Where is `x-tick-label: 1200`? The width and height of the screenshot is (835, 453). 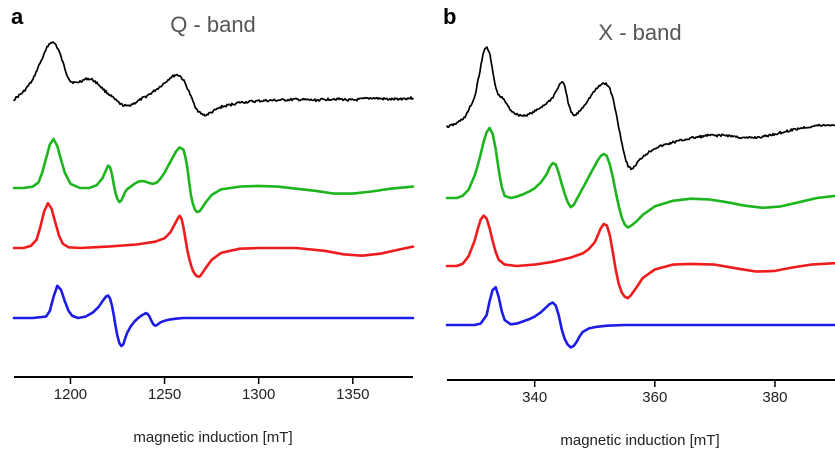 x-tick-label: 1200 is located at coordinates (70, 394).